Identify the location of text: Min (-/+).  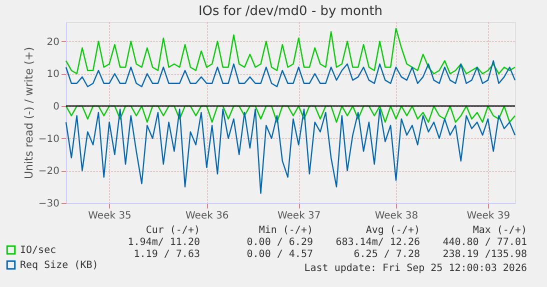
(285, 230).